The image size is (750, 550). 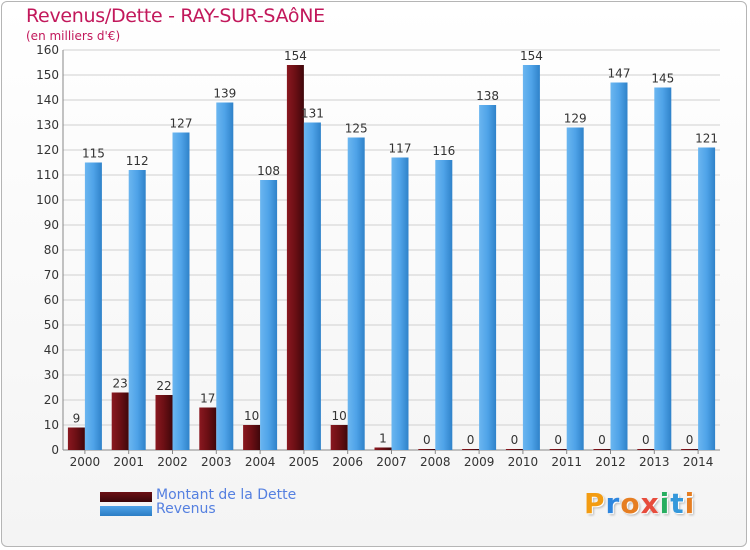 I want to click on x-tick-label: 2001, so click(x=128, y=462).